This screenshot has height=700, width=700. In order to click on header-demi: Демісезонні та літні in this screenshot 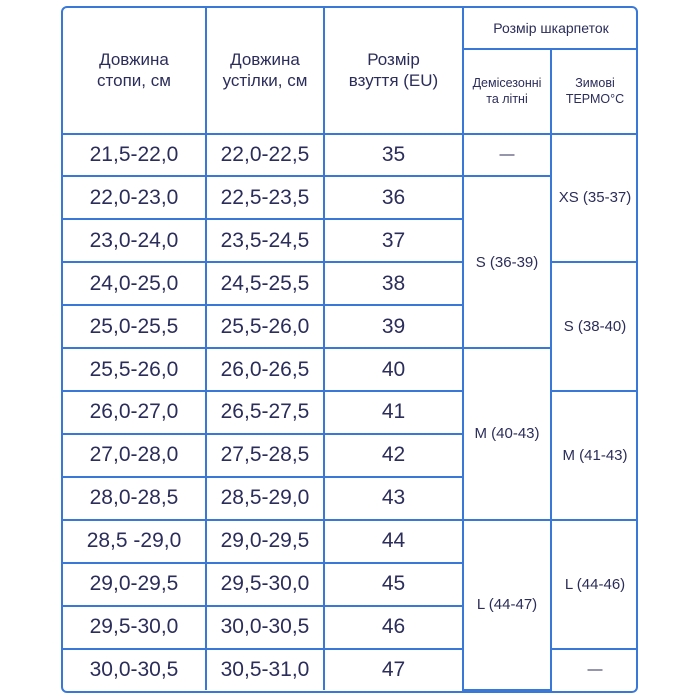, I will do `click(507, 91)`.